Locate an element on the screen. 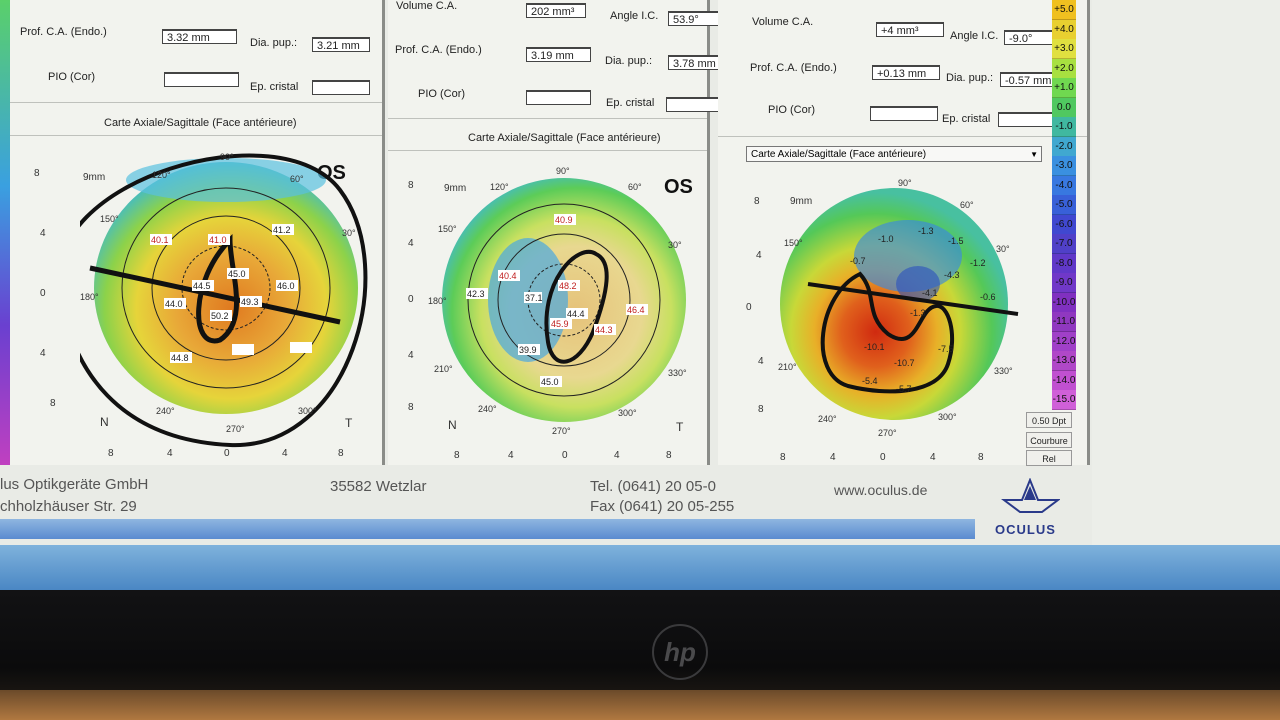  ep-cristal-label: Ep. cristal is located at coordinates (274, 87).